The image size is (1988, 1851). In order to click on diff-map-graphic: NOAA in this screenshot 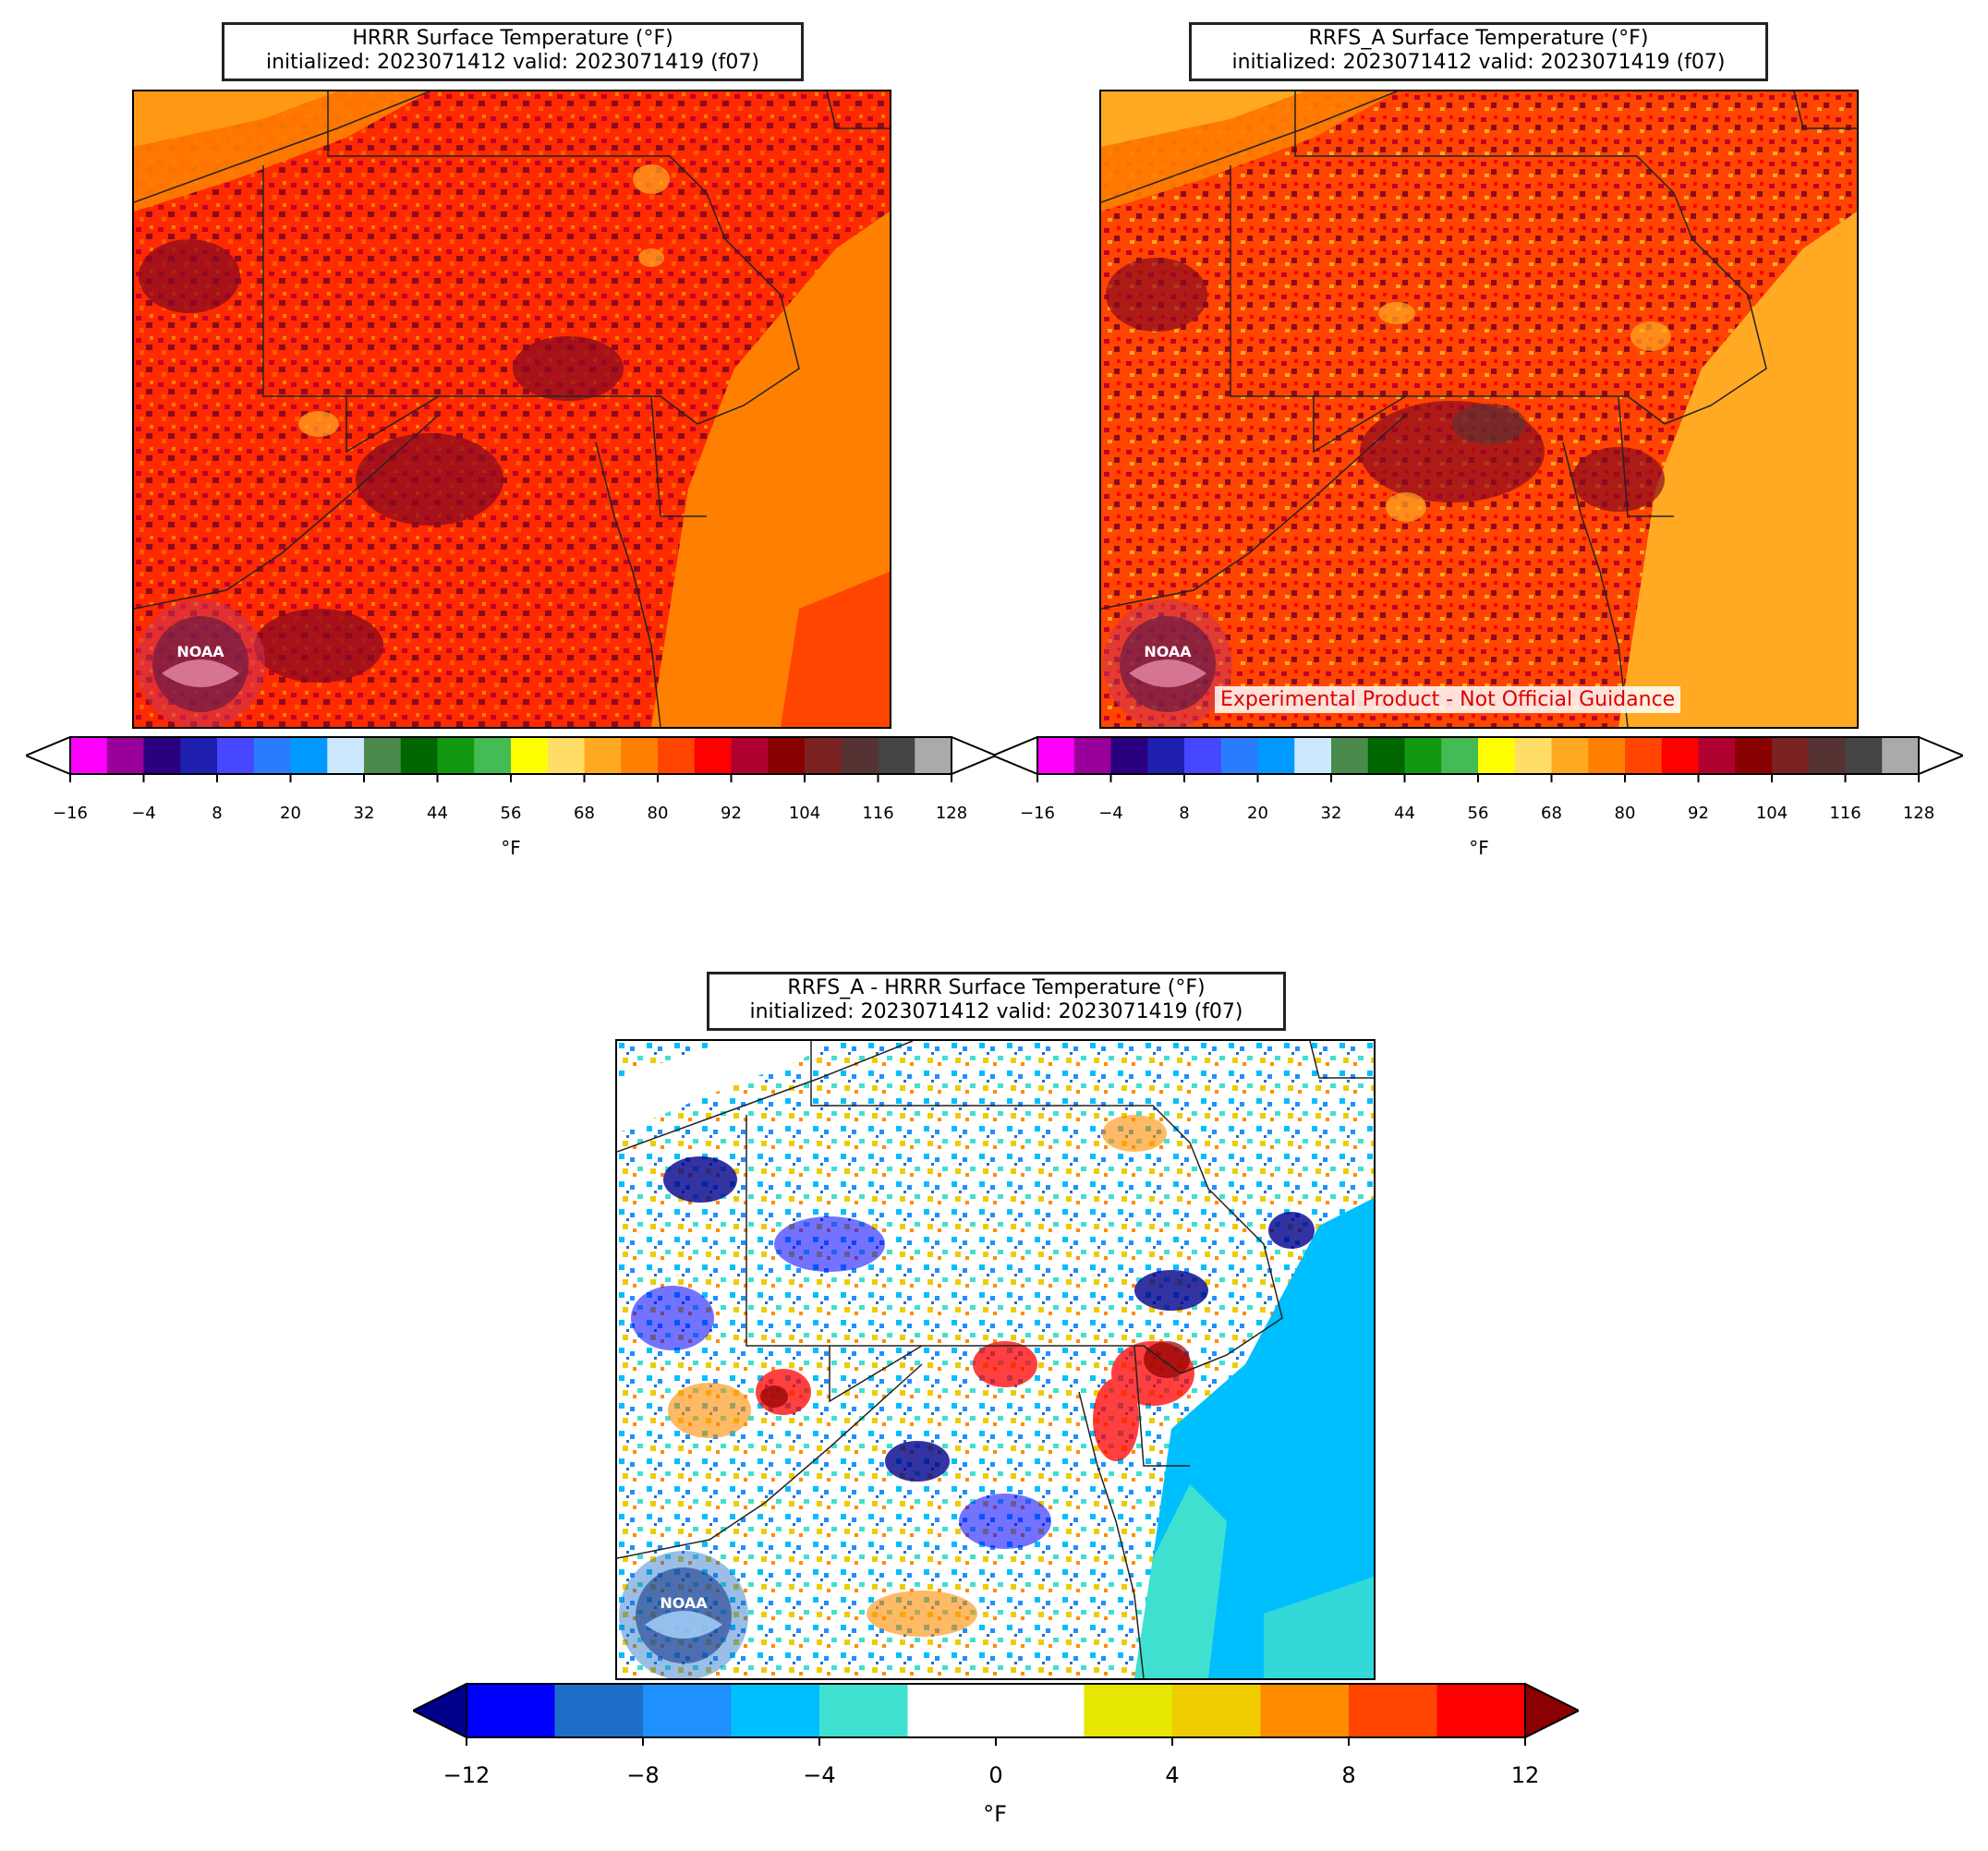, I will do `click(995, 1360)`.